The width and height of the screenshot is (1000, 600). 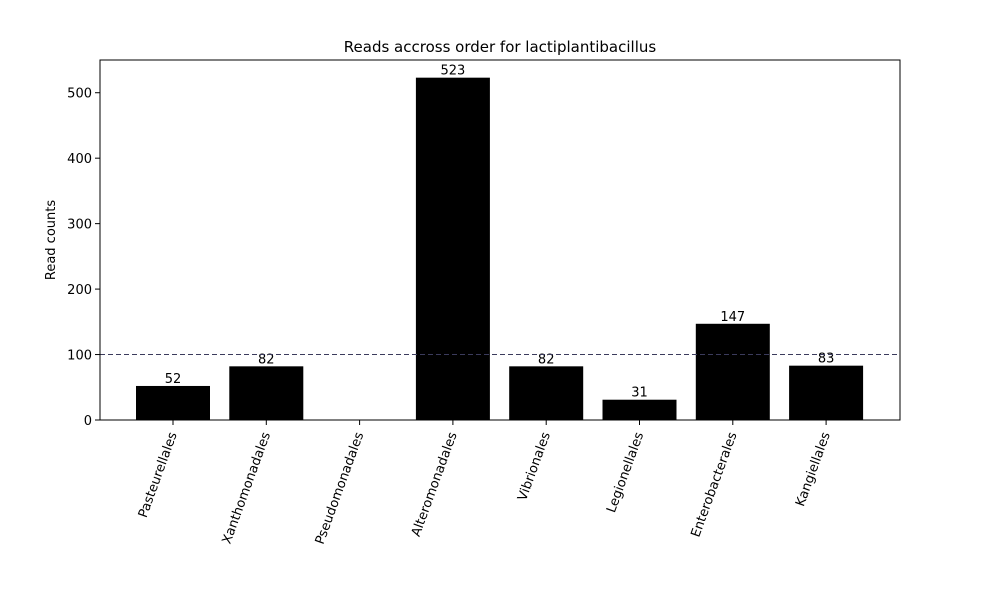 What do you see at coordinates (173, 402) in the screenshot?
I see `bar-pasteurellales` at bounding box center [173, 402].